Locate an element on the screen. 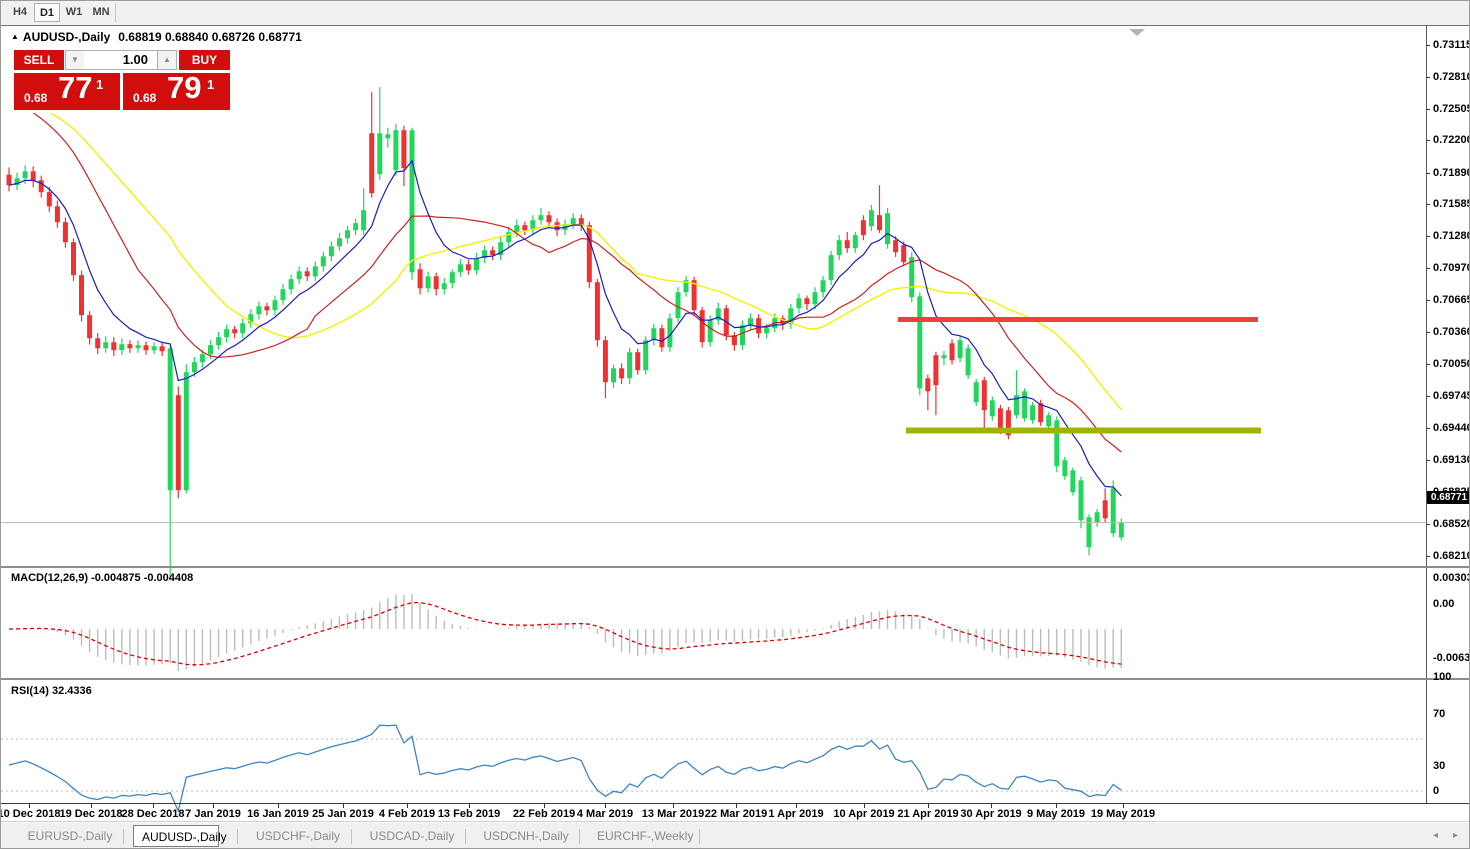 The width and height of the screenshot is (1470, 849). price-tick-label: 0.71280 is located at coordinates (1451, 236).